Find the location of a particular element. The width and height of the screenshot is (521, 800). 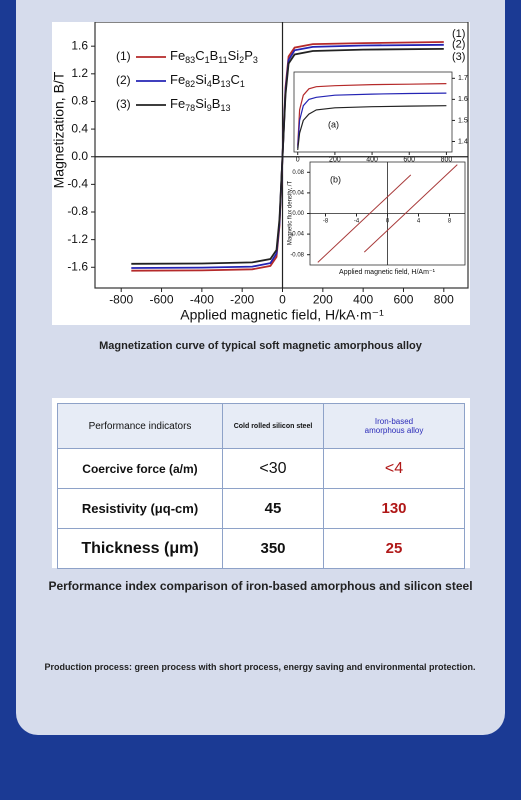

x-tick-label: -600 is located at coordinates (162, 300).